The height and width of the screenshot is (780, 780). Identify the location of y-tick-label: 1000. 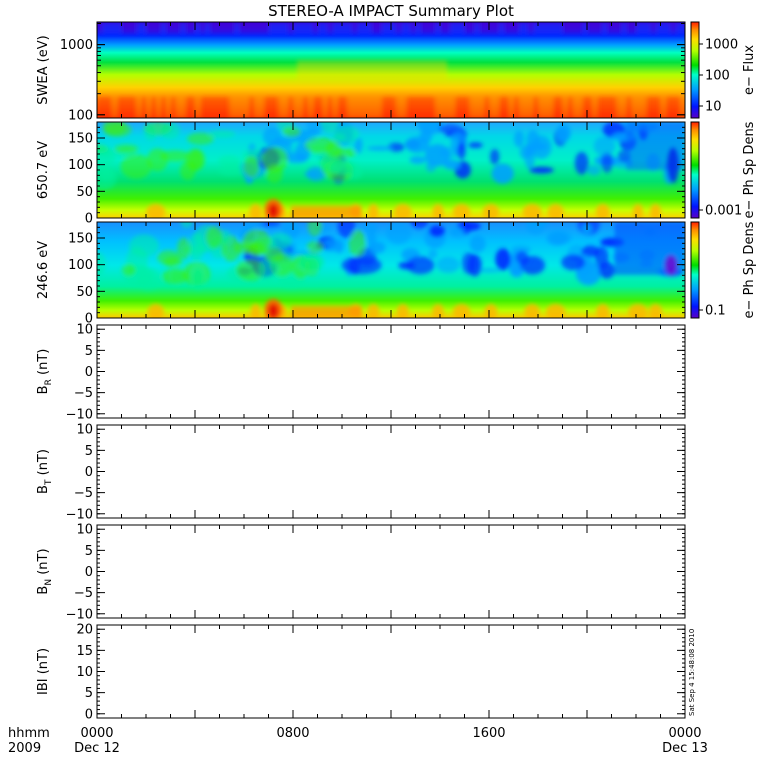
(76, 45).